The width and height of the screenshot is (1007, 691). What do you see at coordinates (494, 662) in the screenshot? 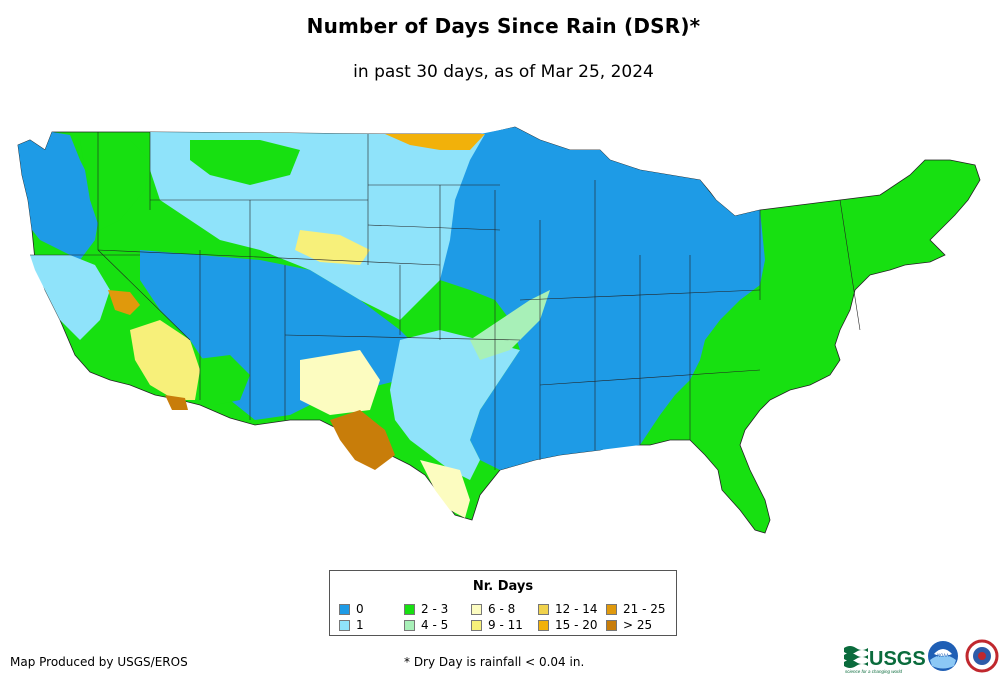
I see `dry-day-footnote: * Dry Day is rainfall < 0.04 in.` at bounding box center [494, 662].